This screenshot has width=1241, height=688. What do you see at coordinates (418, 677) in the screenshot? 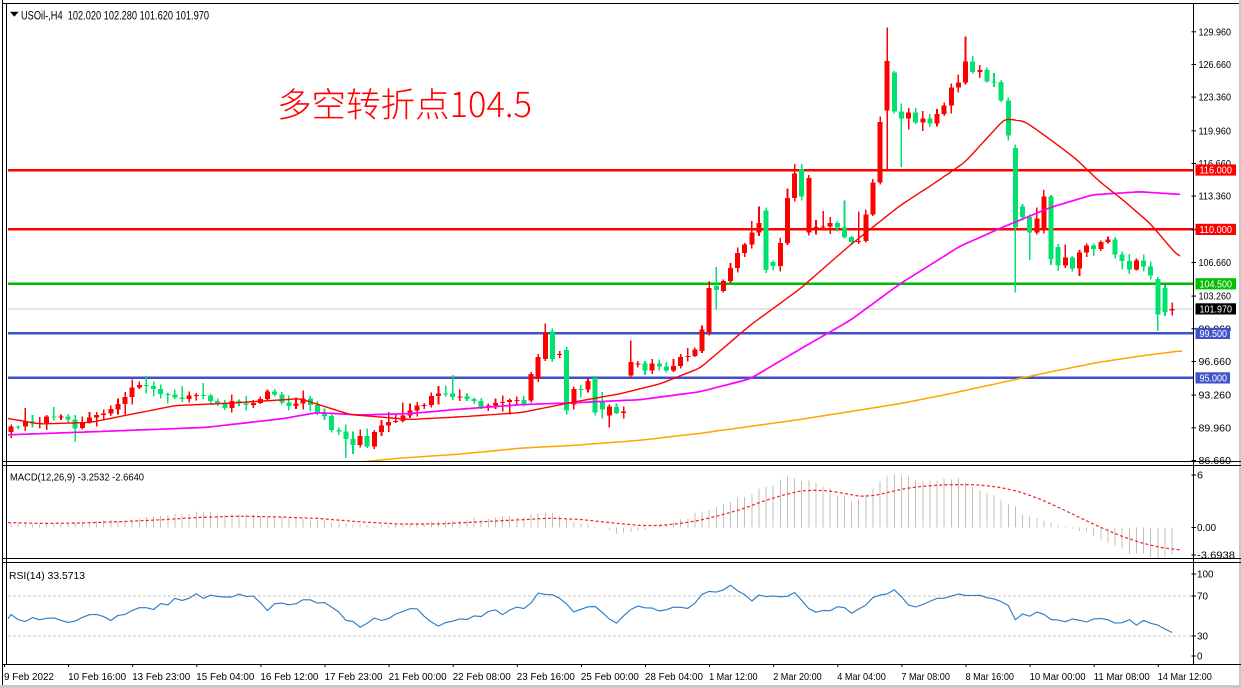
I see `svg-text: 21 Feb 00:00` at bounding box center [418, 677].